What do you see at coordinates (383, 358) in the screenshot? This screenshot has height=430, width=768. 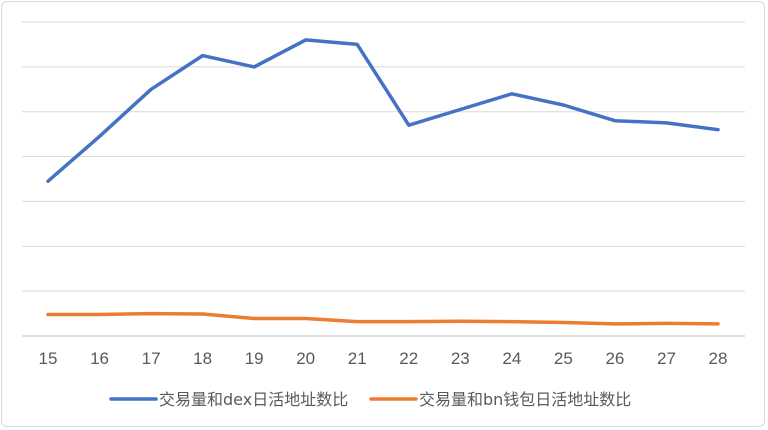 I see `x-tick-labels: 15 16 17 18 19 20 21 22 23 24 25 26 27 28` at bounding box center [383, 358].